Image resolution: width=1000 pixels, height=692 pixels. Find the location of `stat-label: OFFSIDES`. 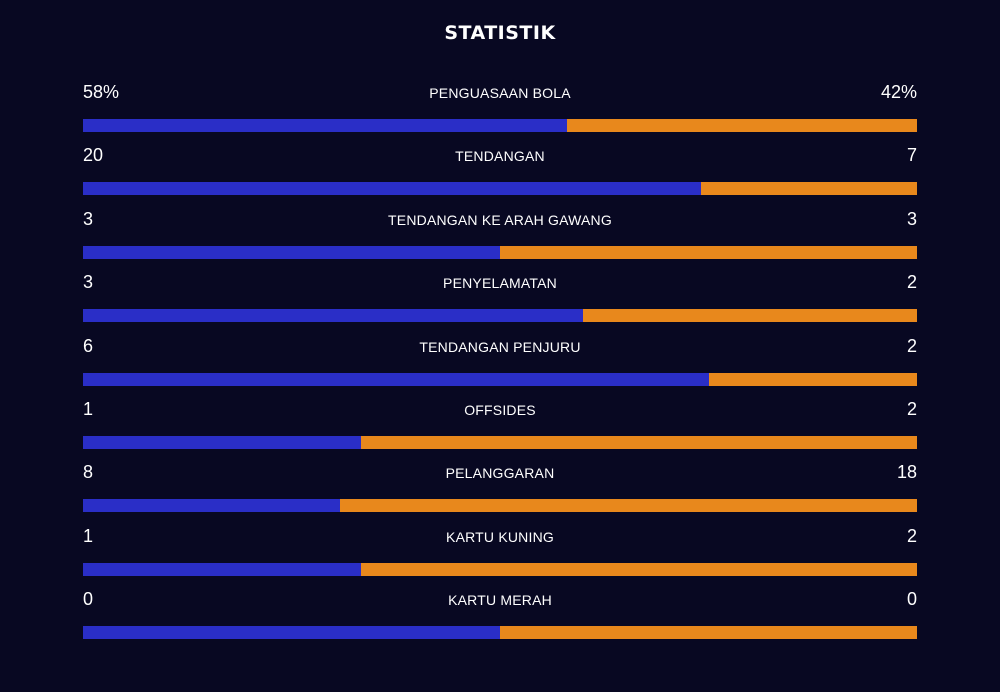

stat-label: OFFSIDES is located at coordinates (500, 409).